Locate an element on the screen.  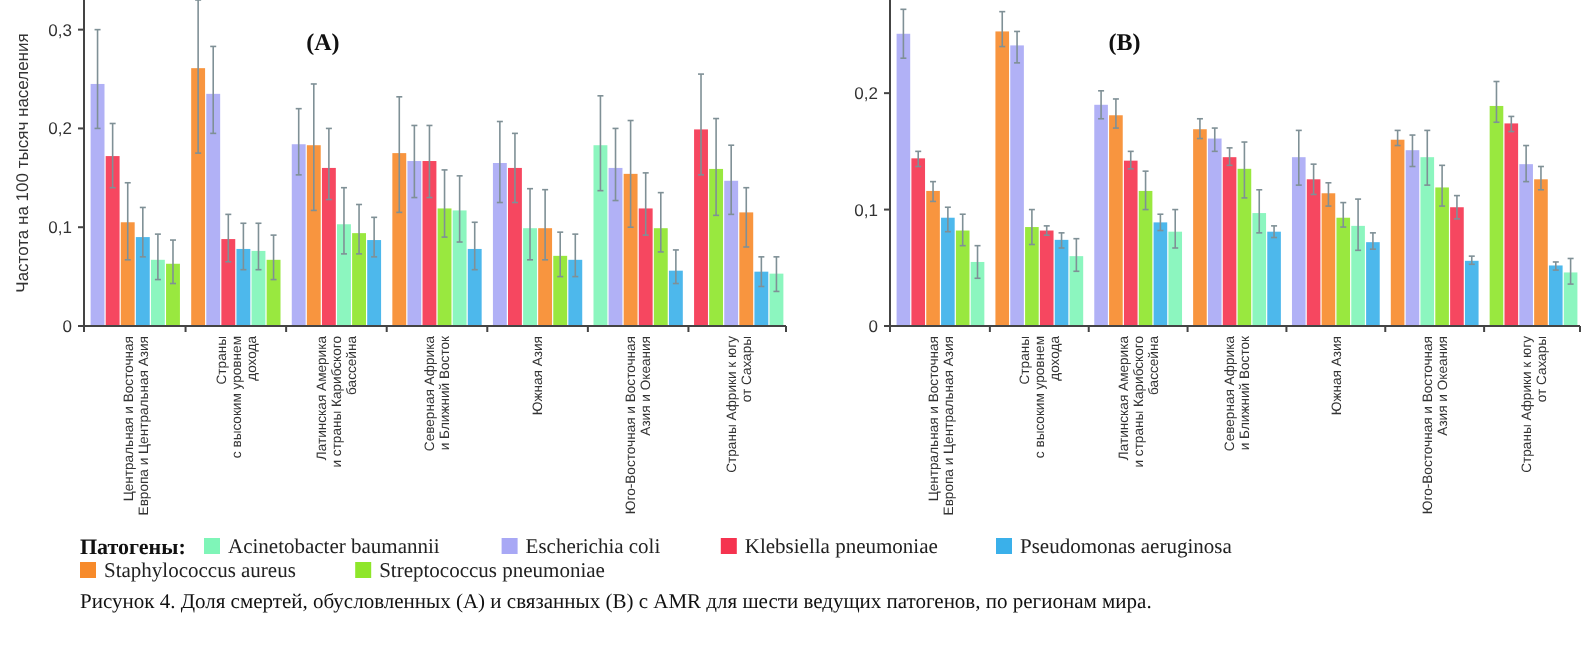
legend-title: Патогены: is located at coordinates (133, 547).